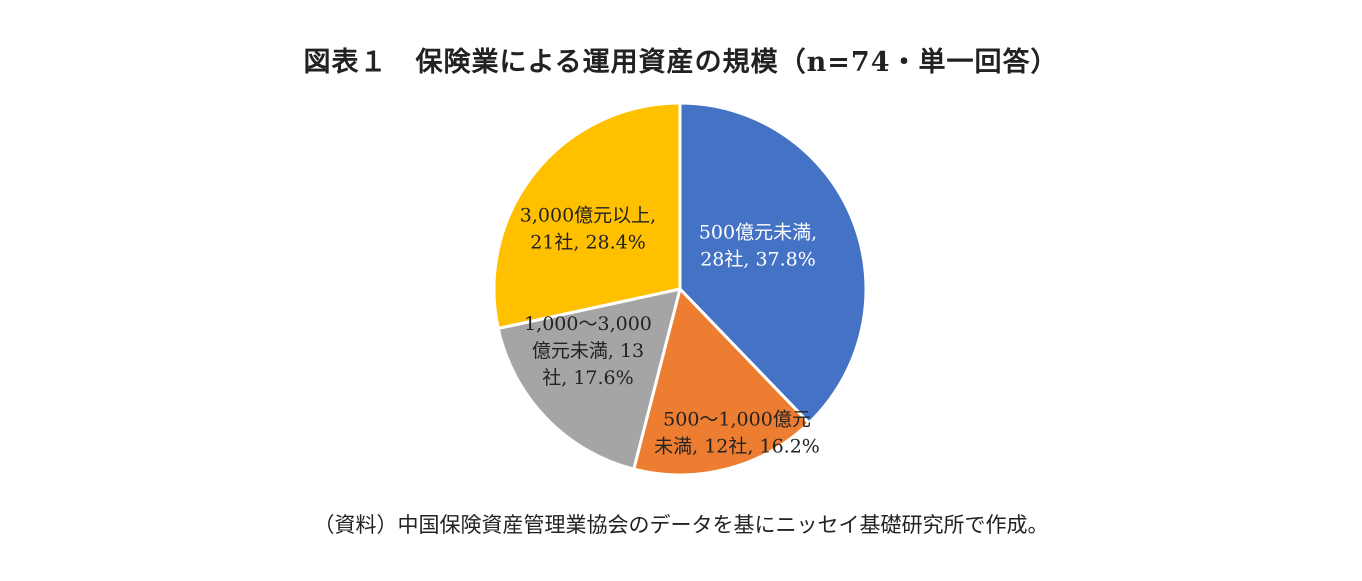 Image resolution: width=1362 pixels, height=581 pixels. What do you see at coordinates (737, 433) in the screenshot?
I see `slice-data-label: 500～1,000億元未満, 12社, 16.2%` at bounding box center [737, 433].